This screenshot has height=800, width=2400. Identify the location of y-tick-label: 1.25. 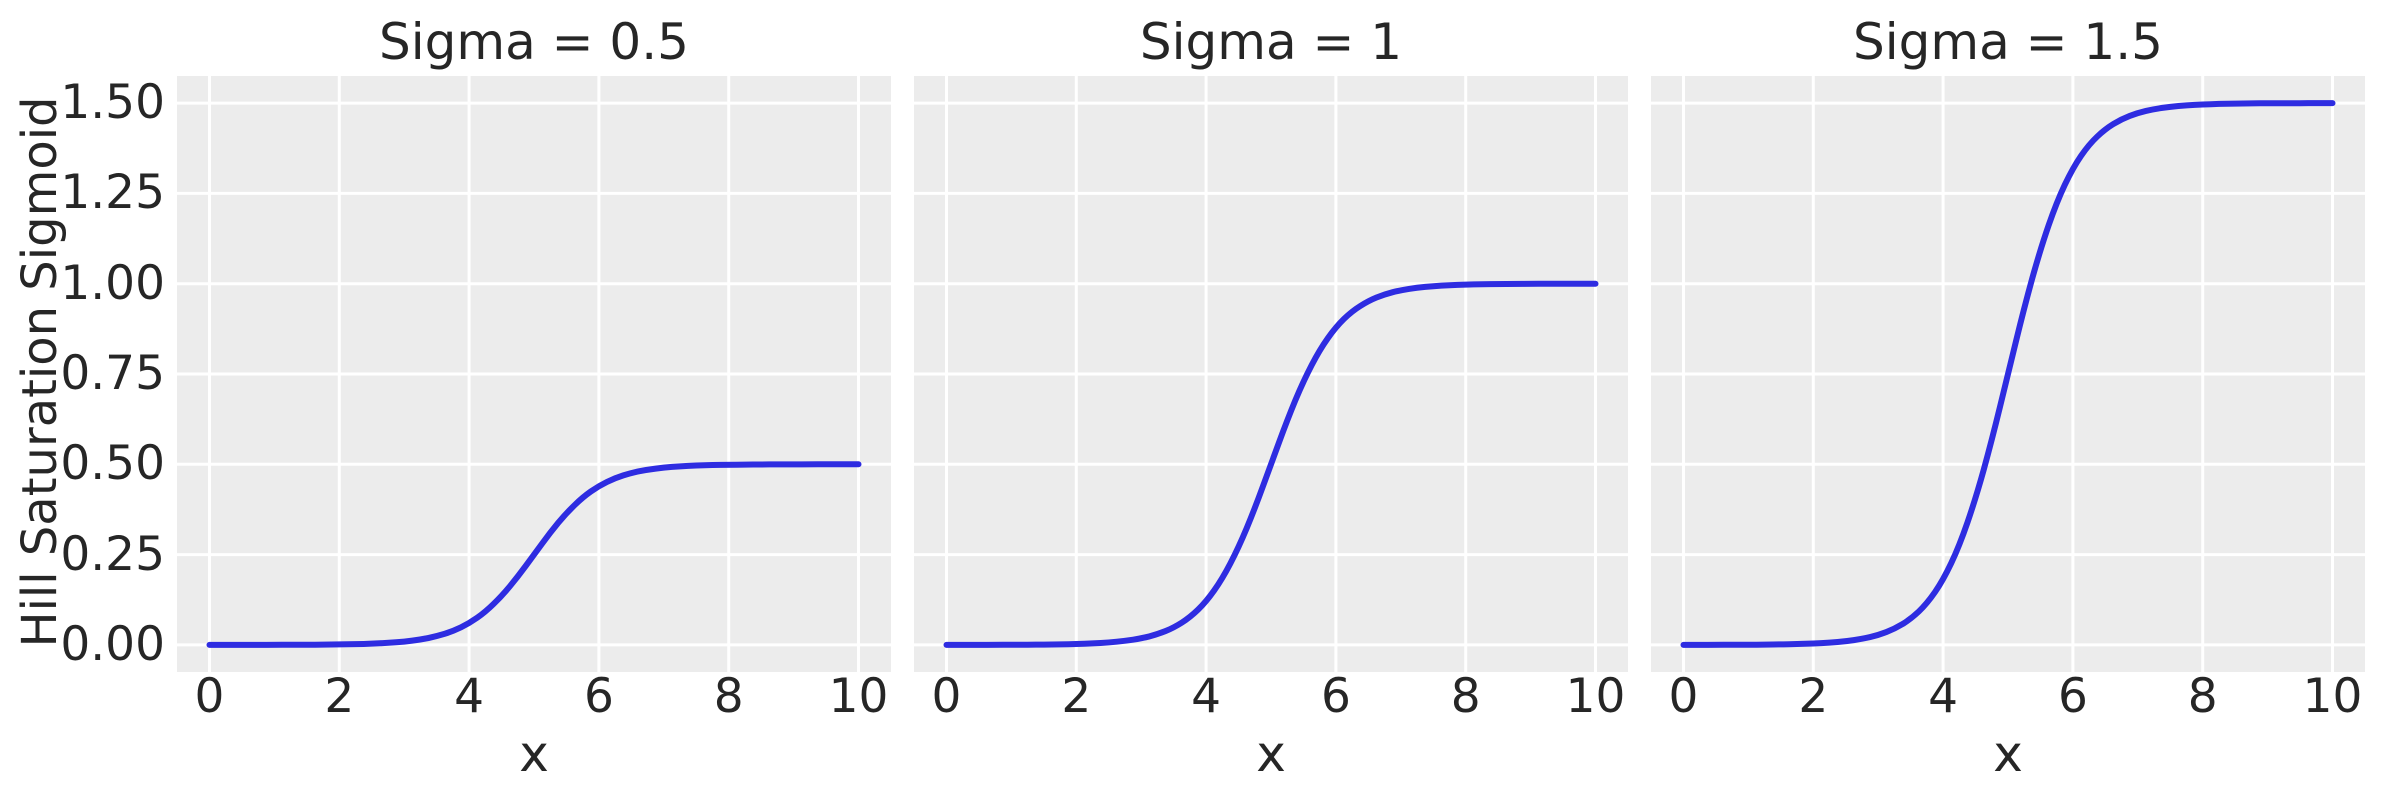
(112, 193).